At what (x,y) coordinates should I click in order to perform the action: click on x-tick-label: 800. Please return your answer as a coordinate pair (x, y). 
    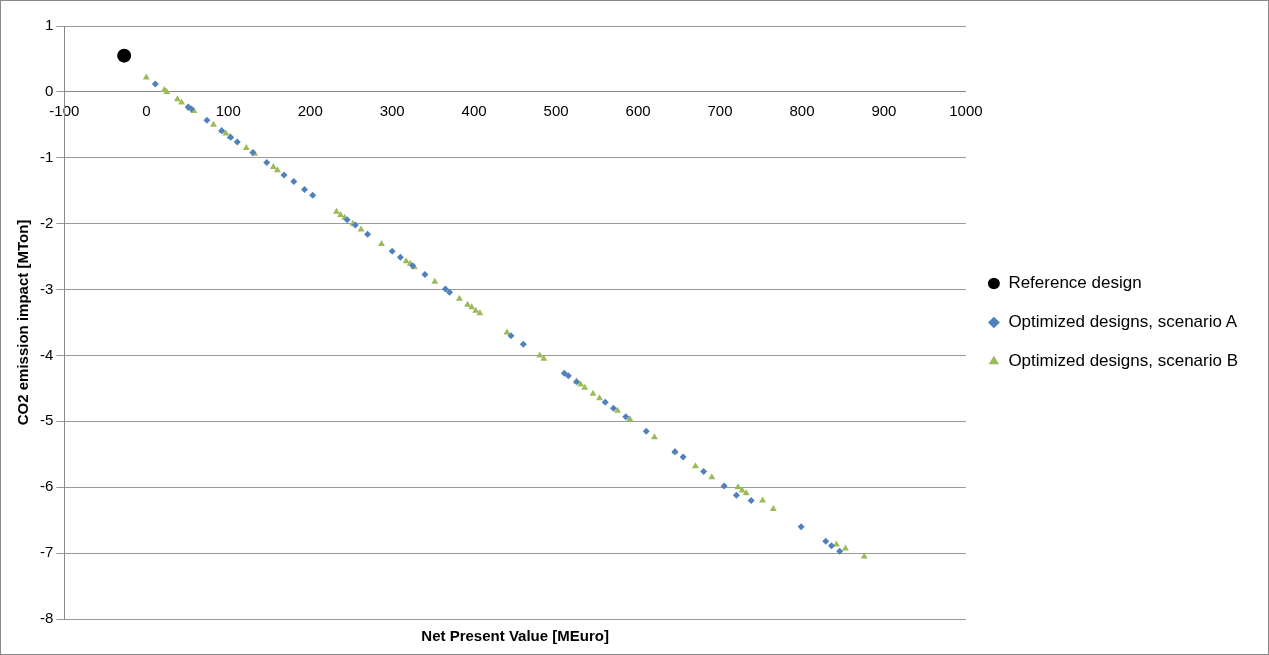
    Looking at the image, I should click on (802, 111).